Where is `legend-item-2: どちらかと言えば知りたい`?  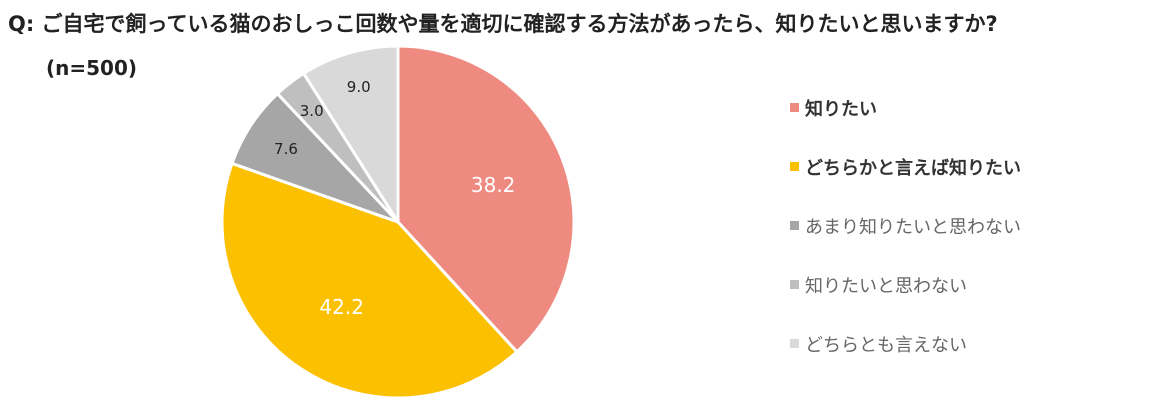 legend-item-2: どちらかと言えば知りたい is located at coordinates (905, 166).